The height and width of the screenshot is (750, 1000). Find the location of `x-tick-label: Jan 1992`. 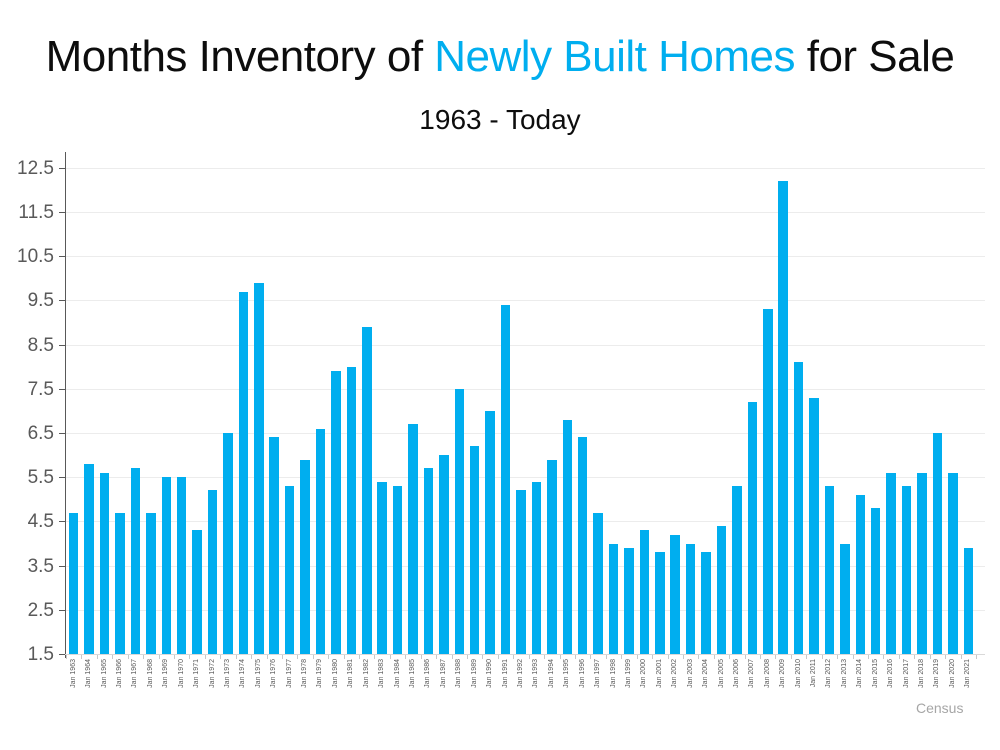

x-tick-label: Jan 1992 is located at coordinates (520, 673).